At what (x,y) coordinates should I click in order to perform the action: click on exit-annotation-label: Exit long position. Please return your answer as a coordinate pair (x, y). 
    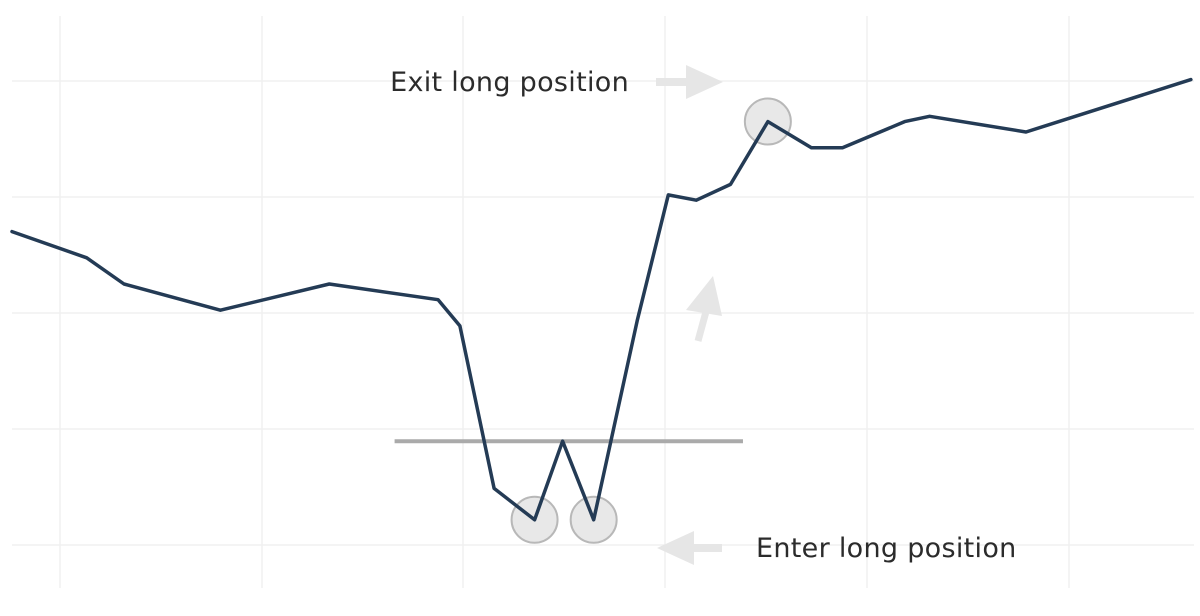
    Looking at the image, I should click on (509, 82).